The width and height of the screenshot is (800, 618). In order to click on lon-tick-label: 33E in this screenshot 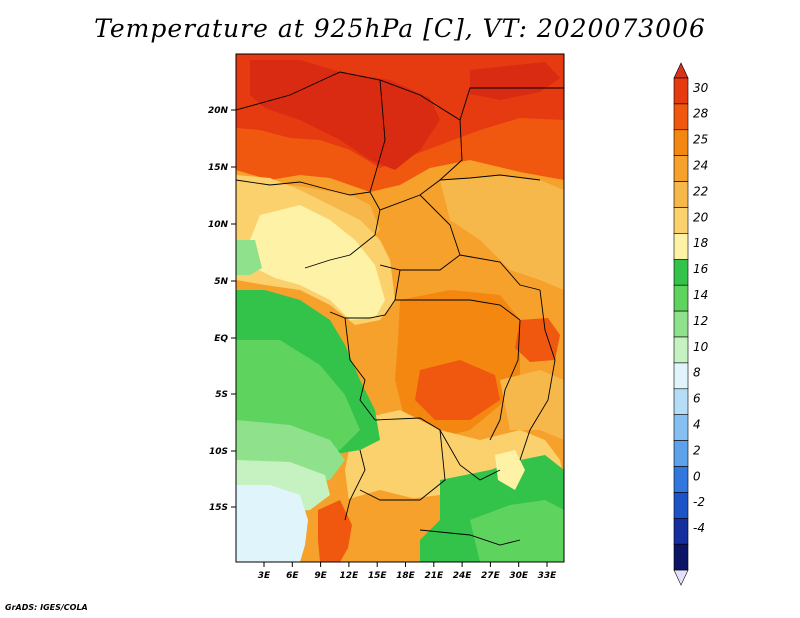, I will do `click(548, 576)`.